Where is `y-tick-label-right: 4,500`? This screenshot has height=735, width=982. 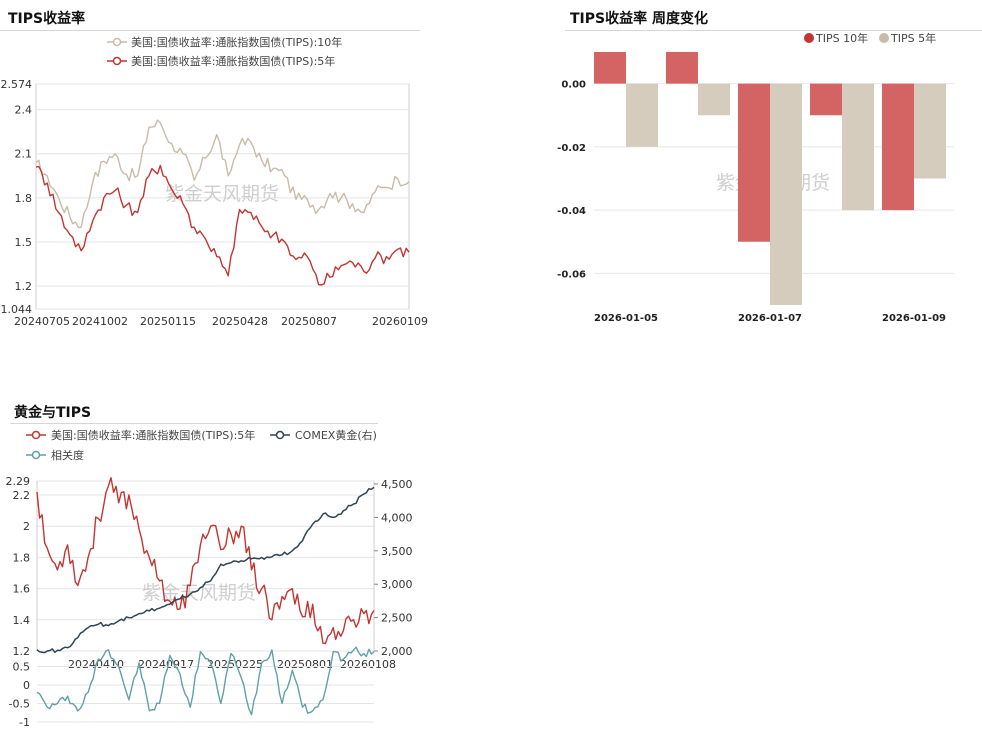
y-tick-label-right: 4,500 is located at coordinates (397, 484).